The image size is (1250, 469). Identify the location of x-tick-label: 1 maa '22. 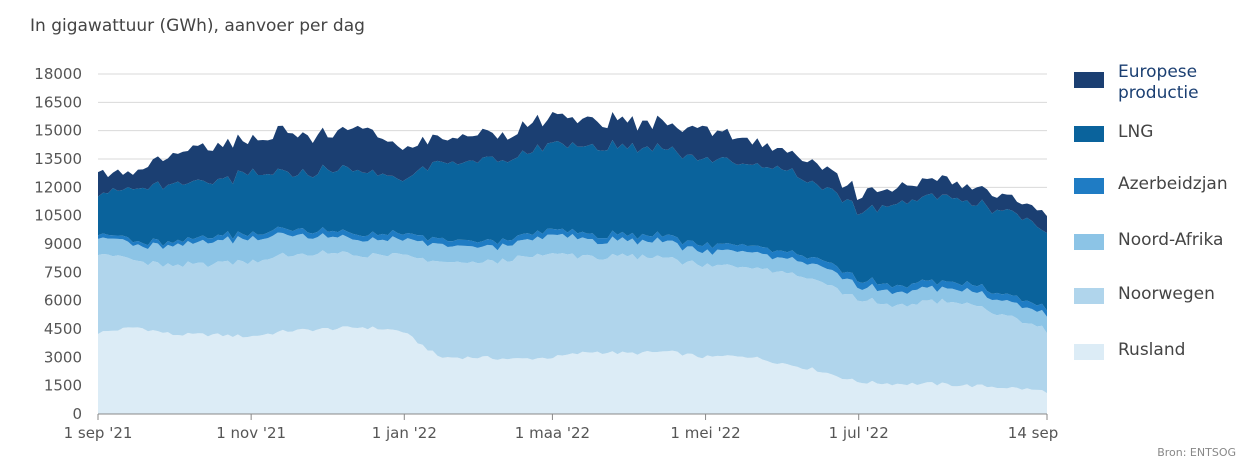
(552, 433).